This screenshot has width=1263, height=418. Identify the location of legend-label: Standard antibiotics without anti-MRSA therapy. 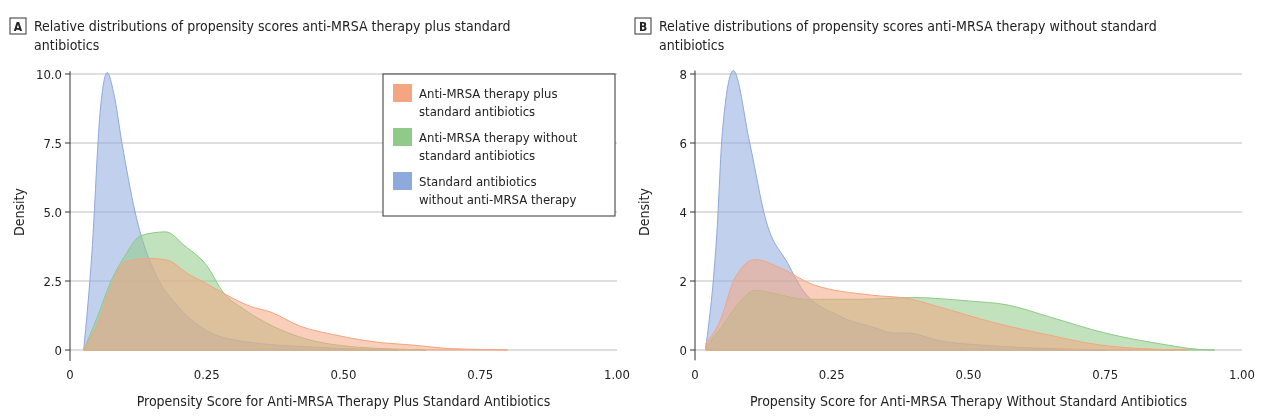
(498, 190).